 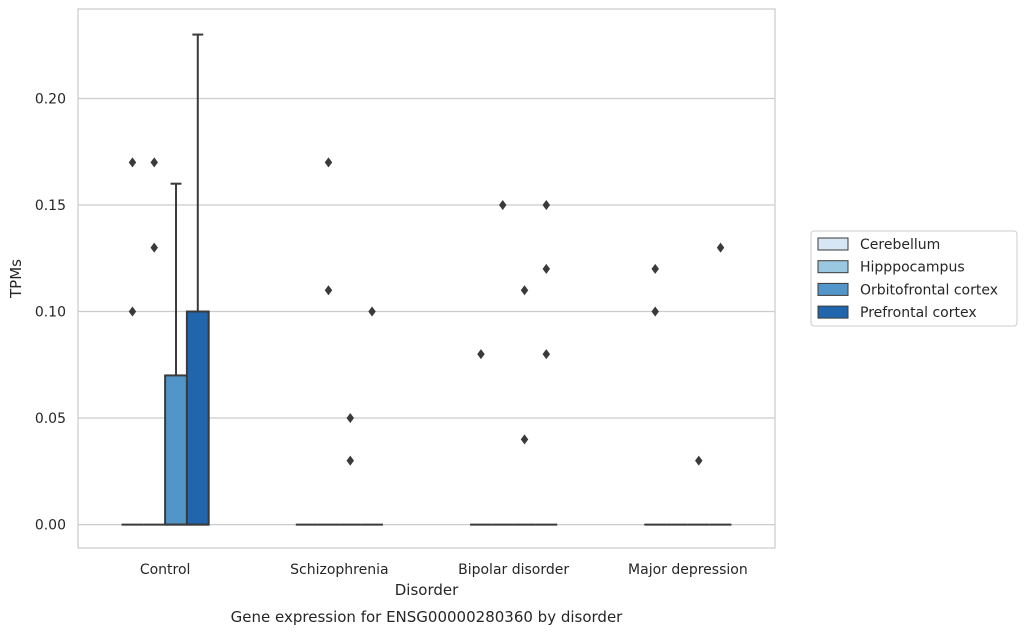 What do you see at coordinates (513, 570) in the screenshot?
I see `x-tick-label: Bipolar disorder` at bounding box center [513, 570].